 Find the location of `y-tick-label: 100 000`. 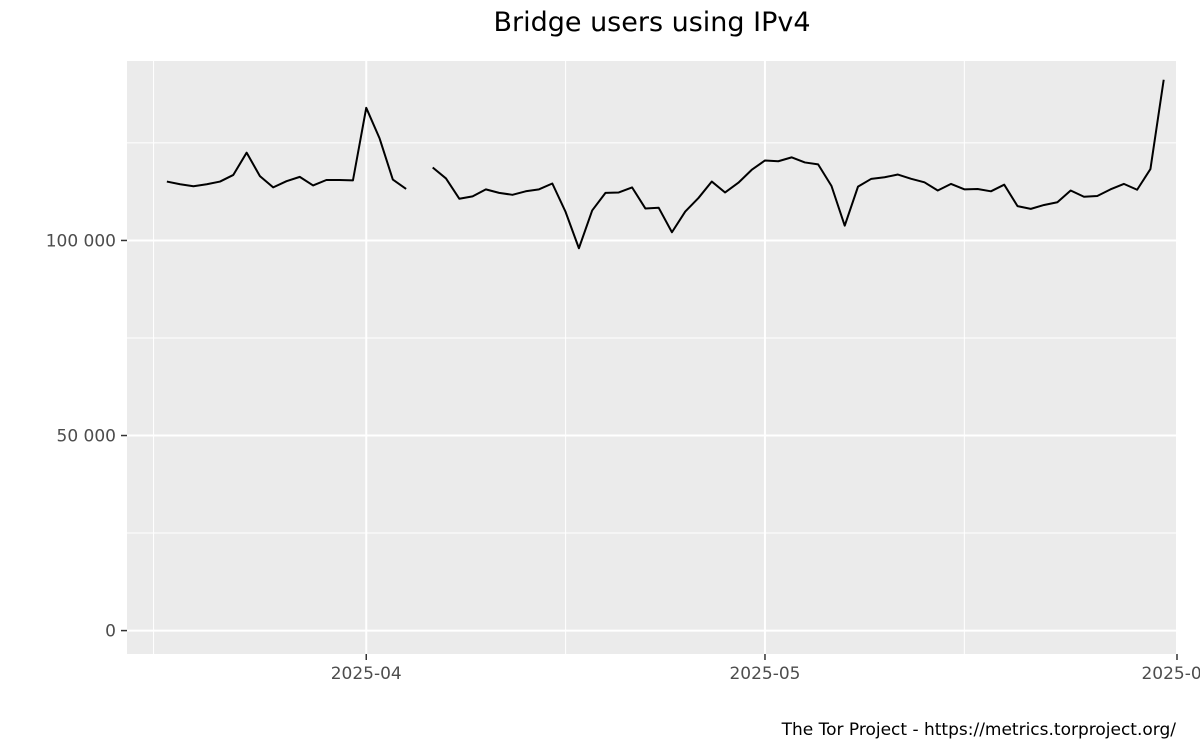

y-tick-label: 100 000 is located at coordinates (81, 241).